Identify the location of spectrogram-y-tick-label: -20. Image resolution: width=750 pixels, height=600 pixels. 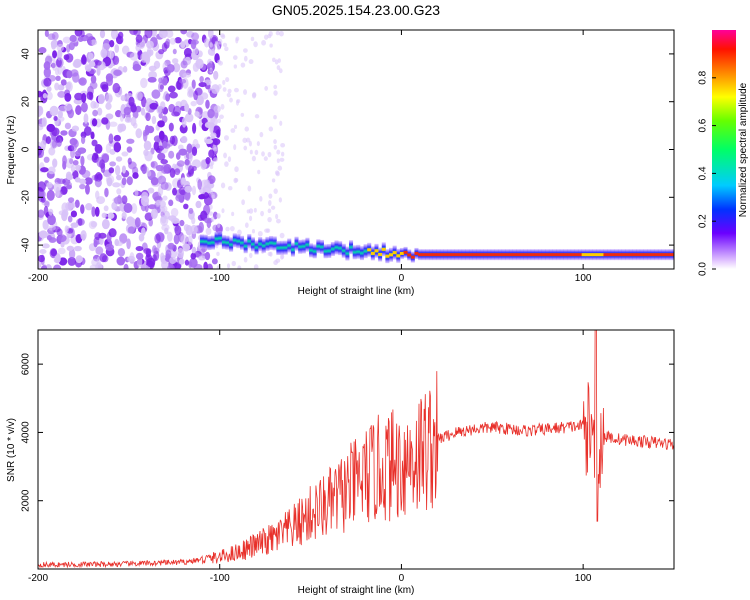
(26, 197).